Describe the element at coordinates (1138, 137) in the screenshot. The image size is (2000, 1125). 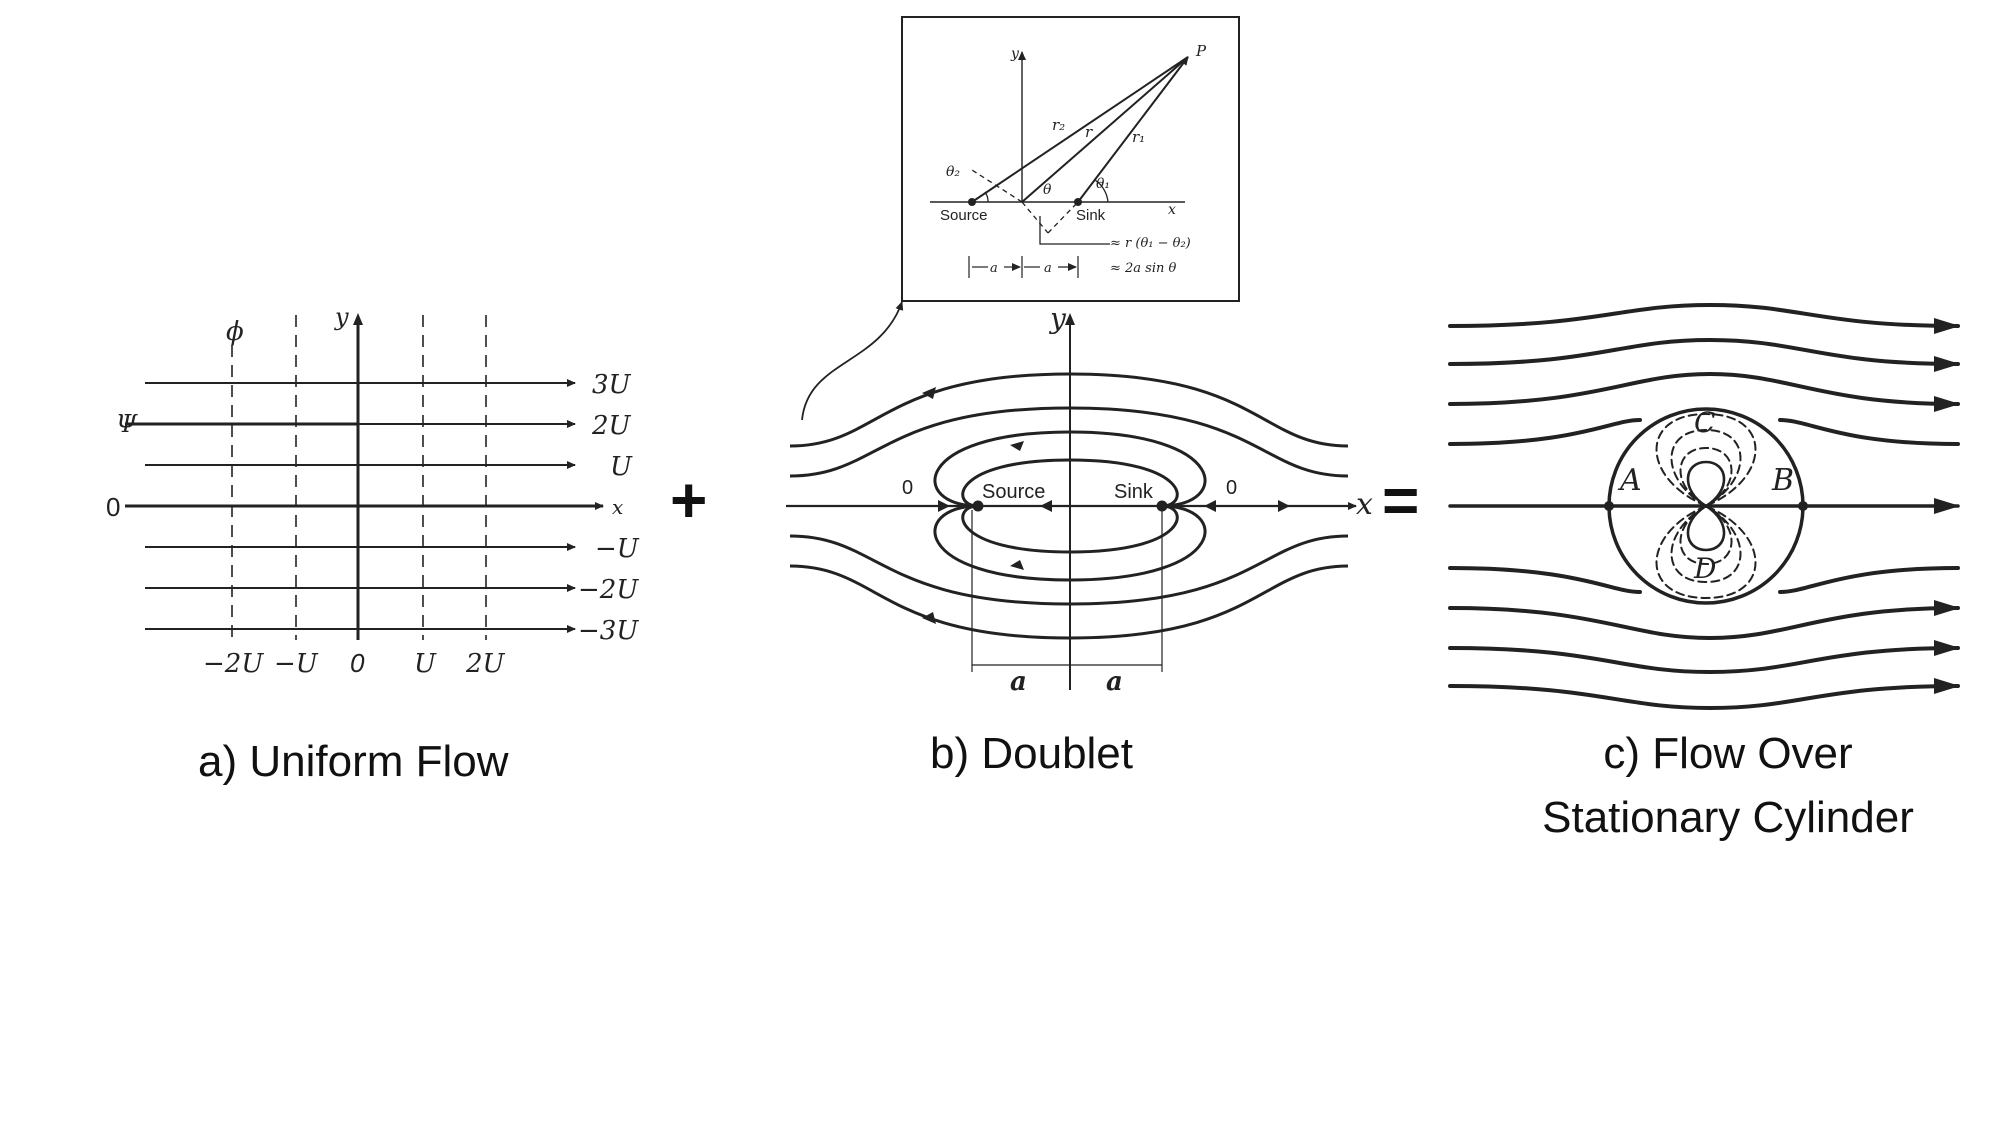
I see `inset-r1-label: r₁` at that location.